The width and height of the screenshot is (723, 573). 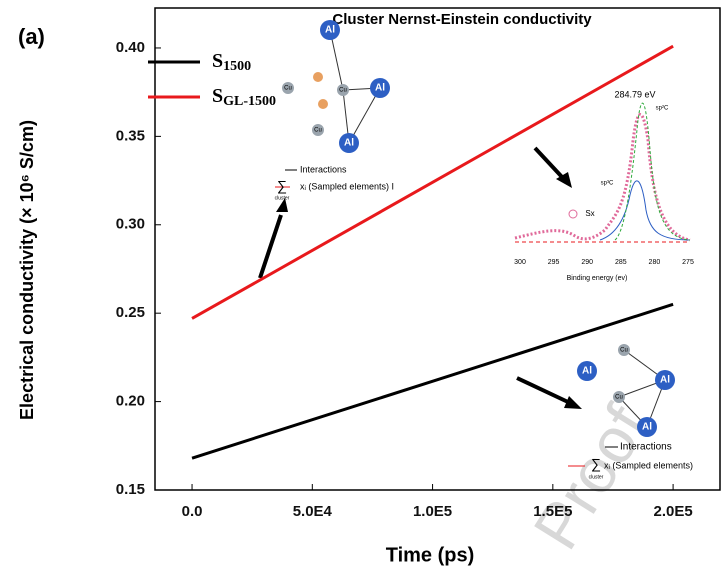 What do you see at coordinates (332, 104) in the screenshot?
I see `cluster-diagram-top` at bounding box center [332, 104].